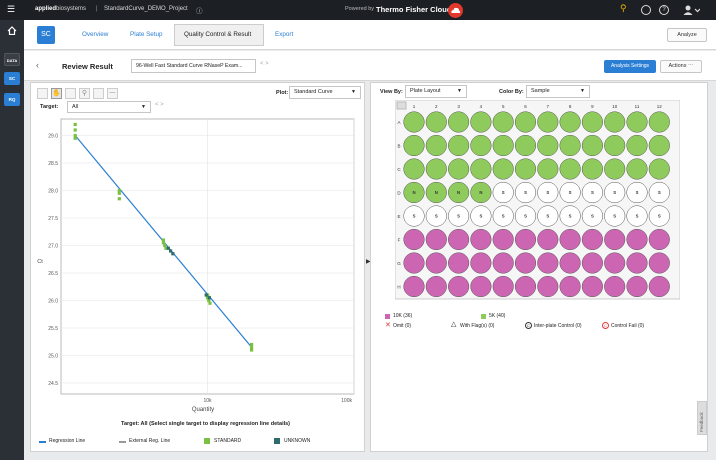  What do you see at coordinates (84, 93) in the screenshot?
I see `zoom-icon: ⚲` at bounding box center [84, 93].